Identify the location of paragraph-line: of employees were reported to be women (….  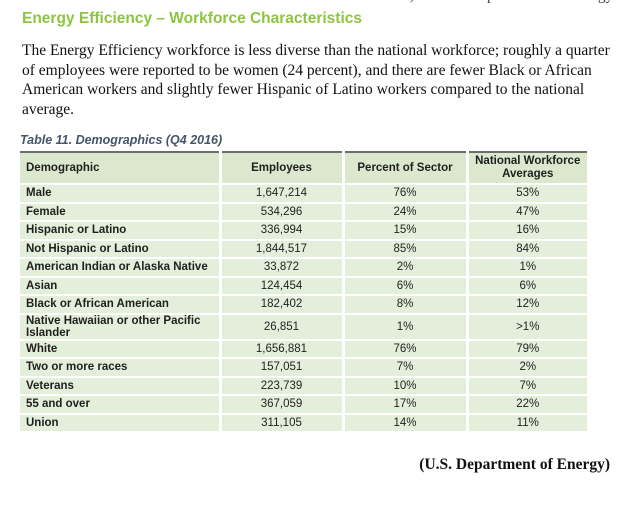
(307, 70).